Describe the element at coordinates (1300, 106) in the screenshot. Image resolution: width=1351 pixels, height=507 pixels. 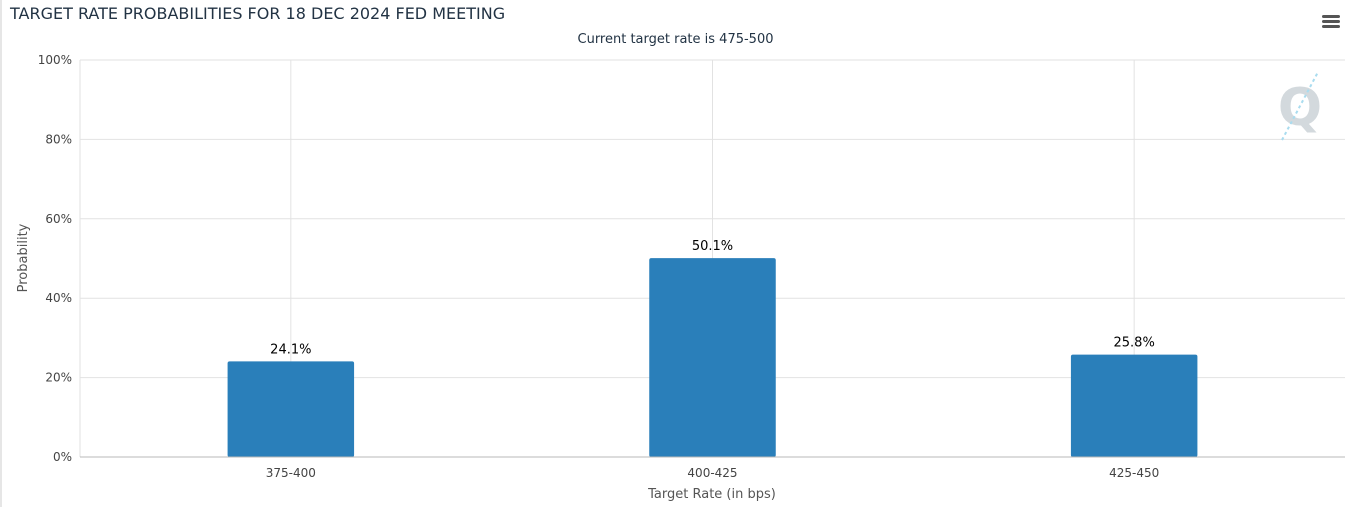
I see `q-watermark-logo: Q` at that location.